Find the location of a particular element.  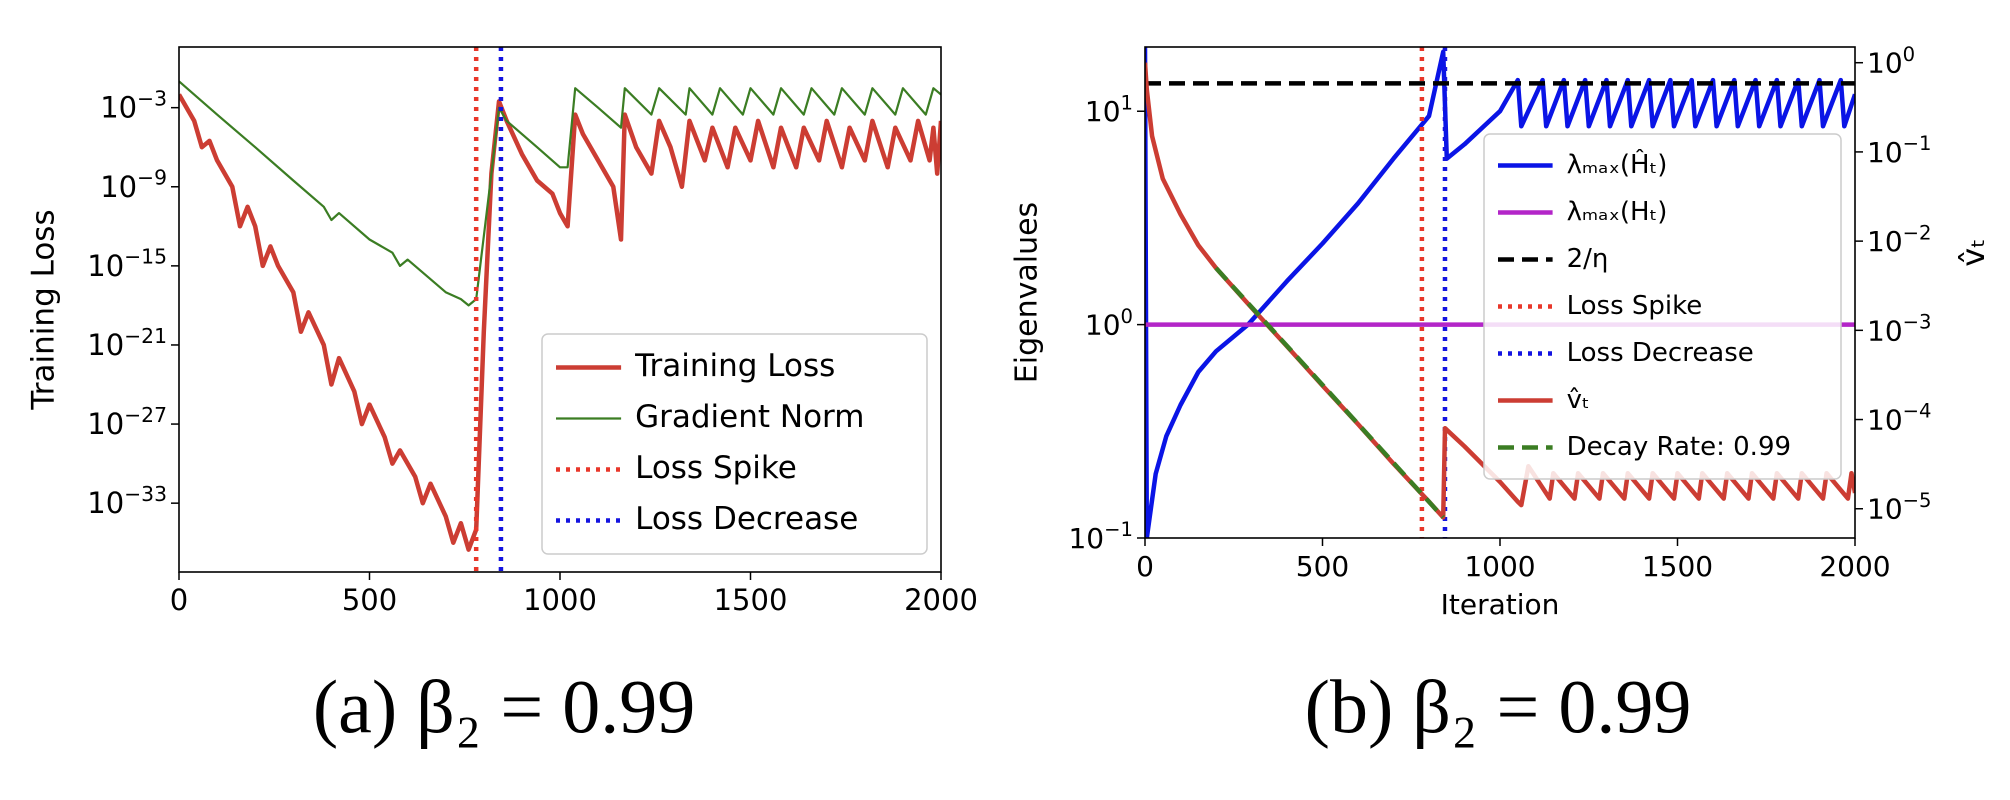

x-axis-label: Iteration is located at coordinates (1500, 604).